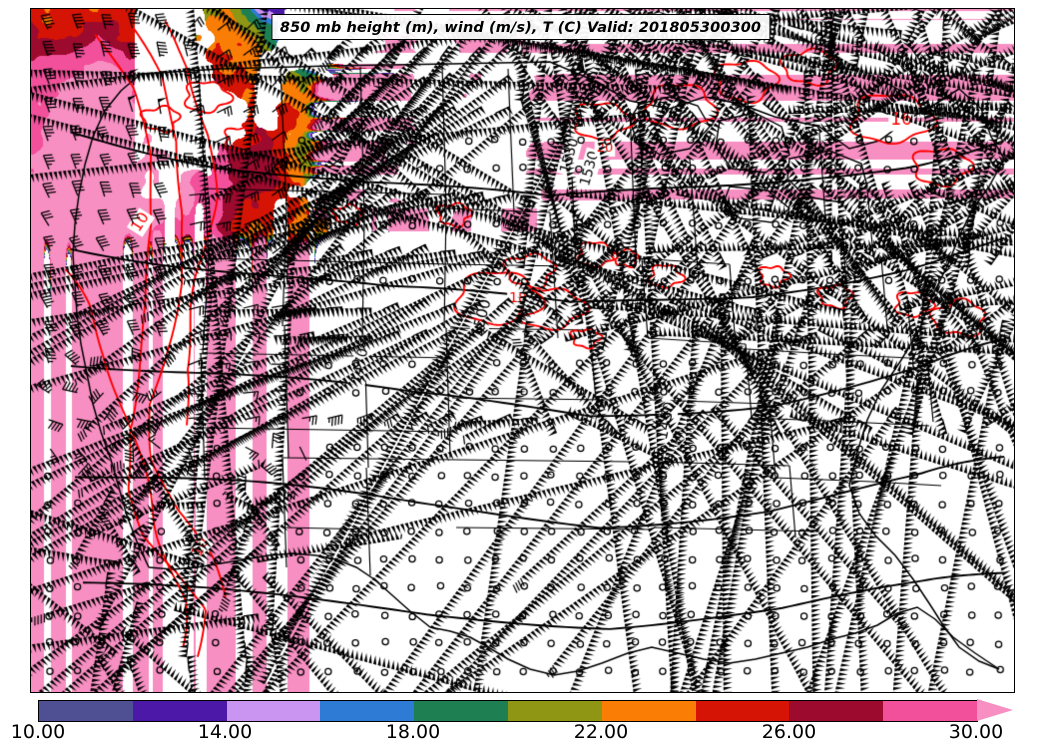 The width and height of the screenshot is (1041, 745). Describe the element at coordinates (995, 710) in the screenshot. I see `colorbar-extend-max-arrow-icon` at that location.